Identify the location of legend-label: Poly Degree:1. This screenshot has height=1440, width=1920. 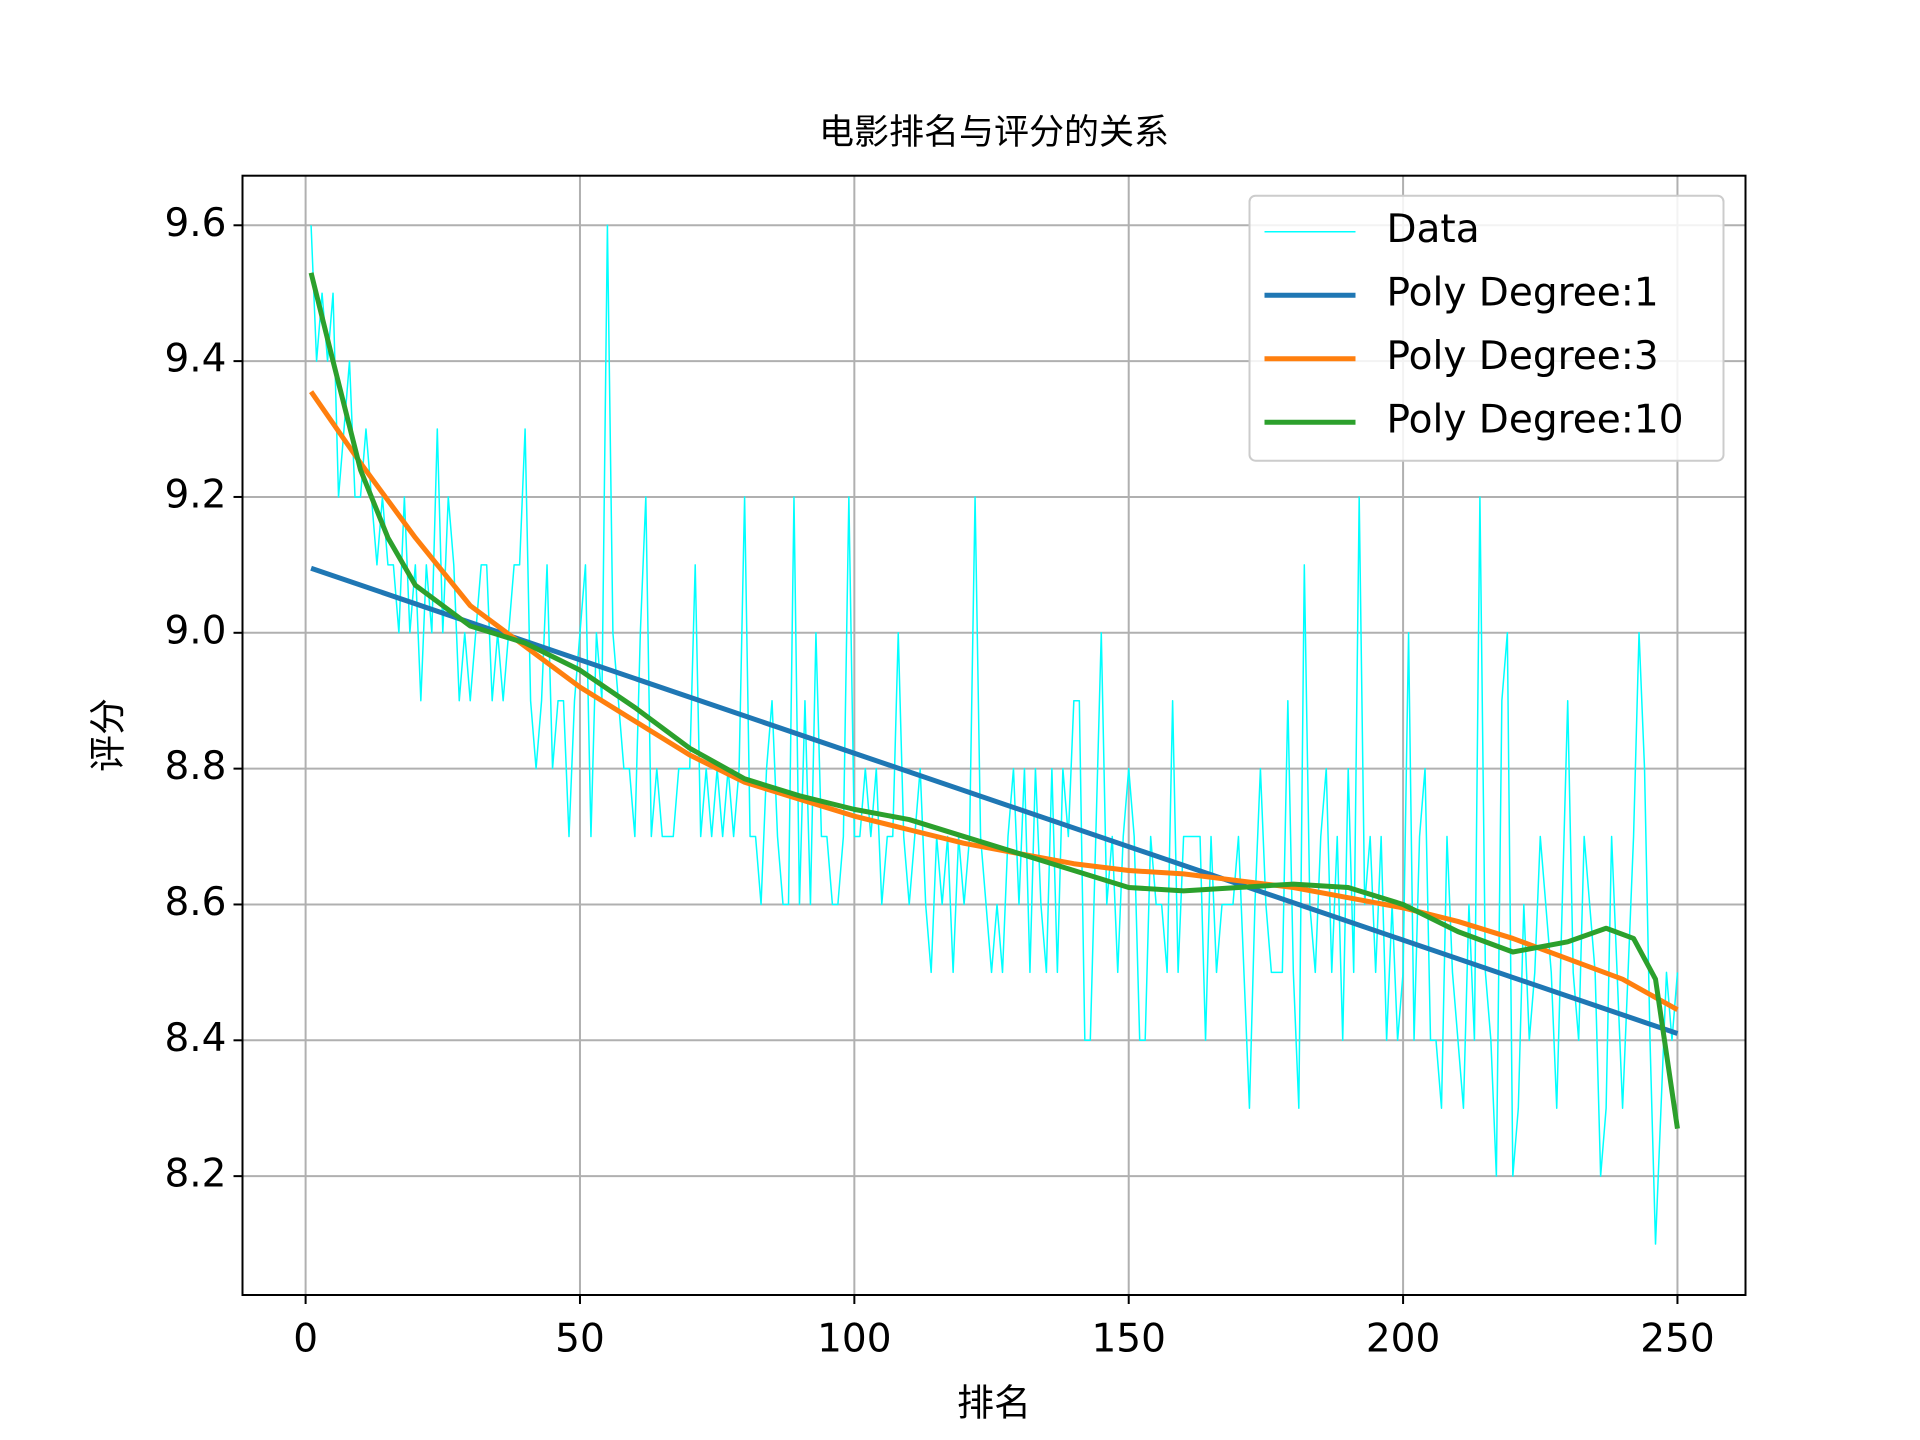
(1523, 293).